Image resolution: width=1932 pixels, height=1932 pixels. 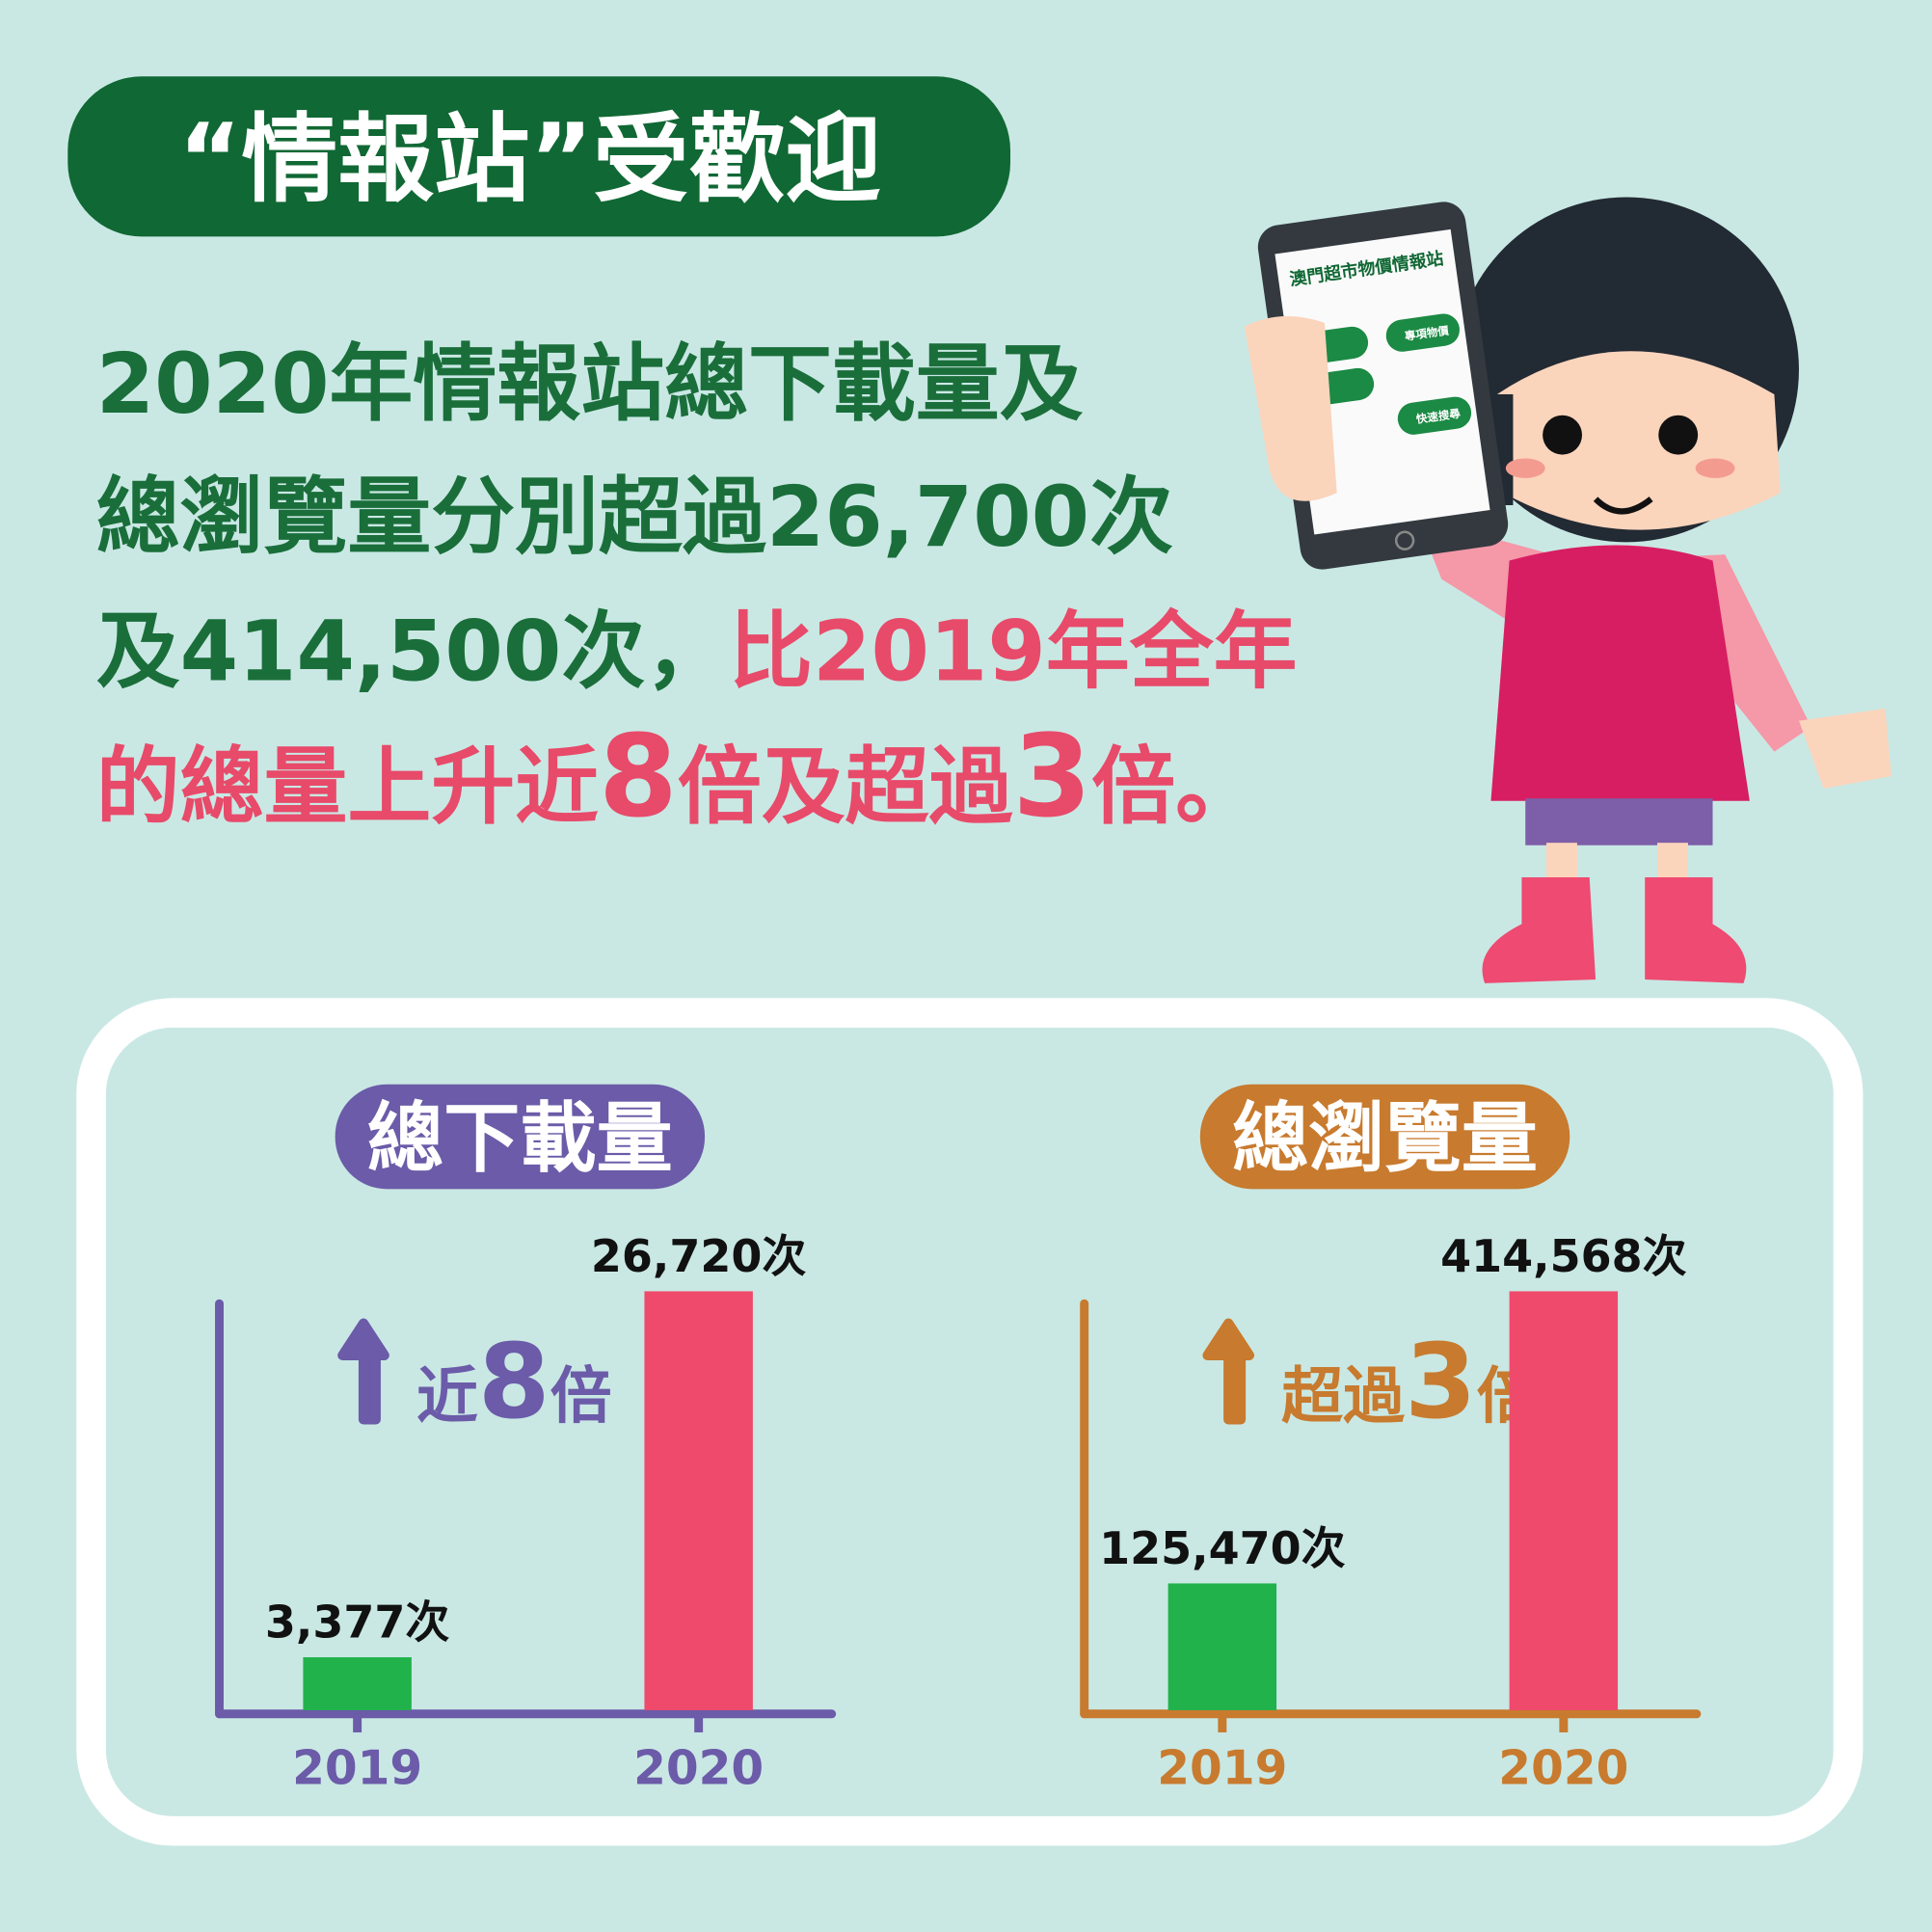 What do you see at coordinates (1175, 787) in the screenshot?
I see `paragraph-segment: 倍。` at bounding box center [1175, 787].